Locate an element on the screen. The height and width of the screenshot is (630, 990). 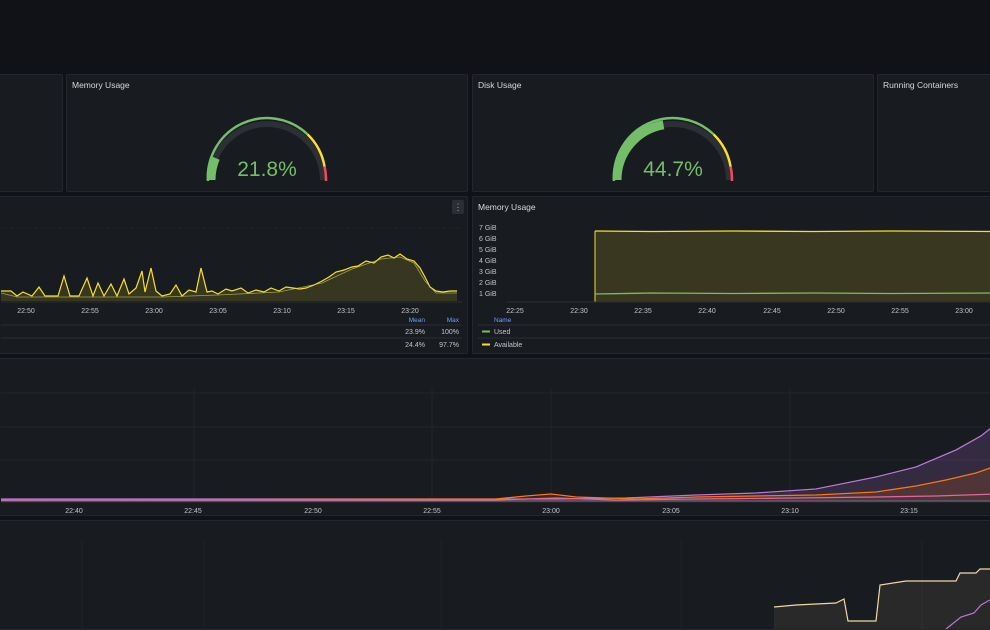
running-containers-panel: Running Containers is located at coordinates (933, 133).